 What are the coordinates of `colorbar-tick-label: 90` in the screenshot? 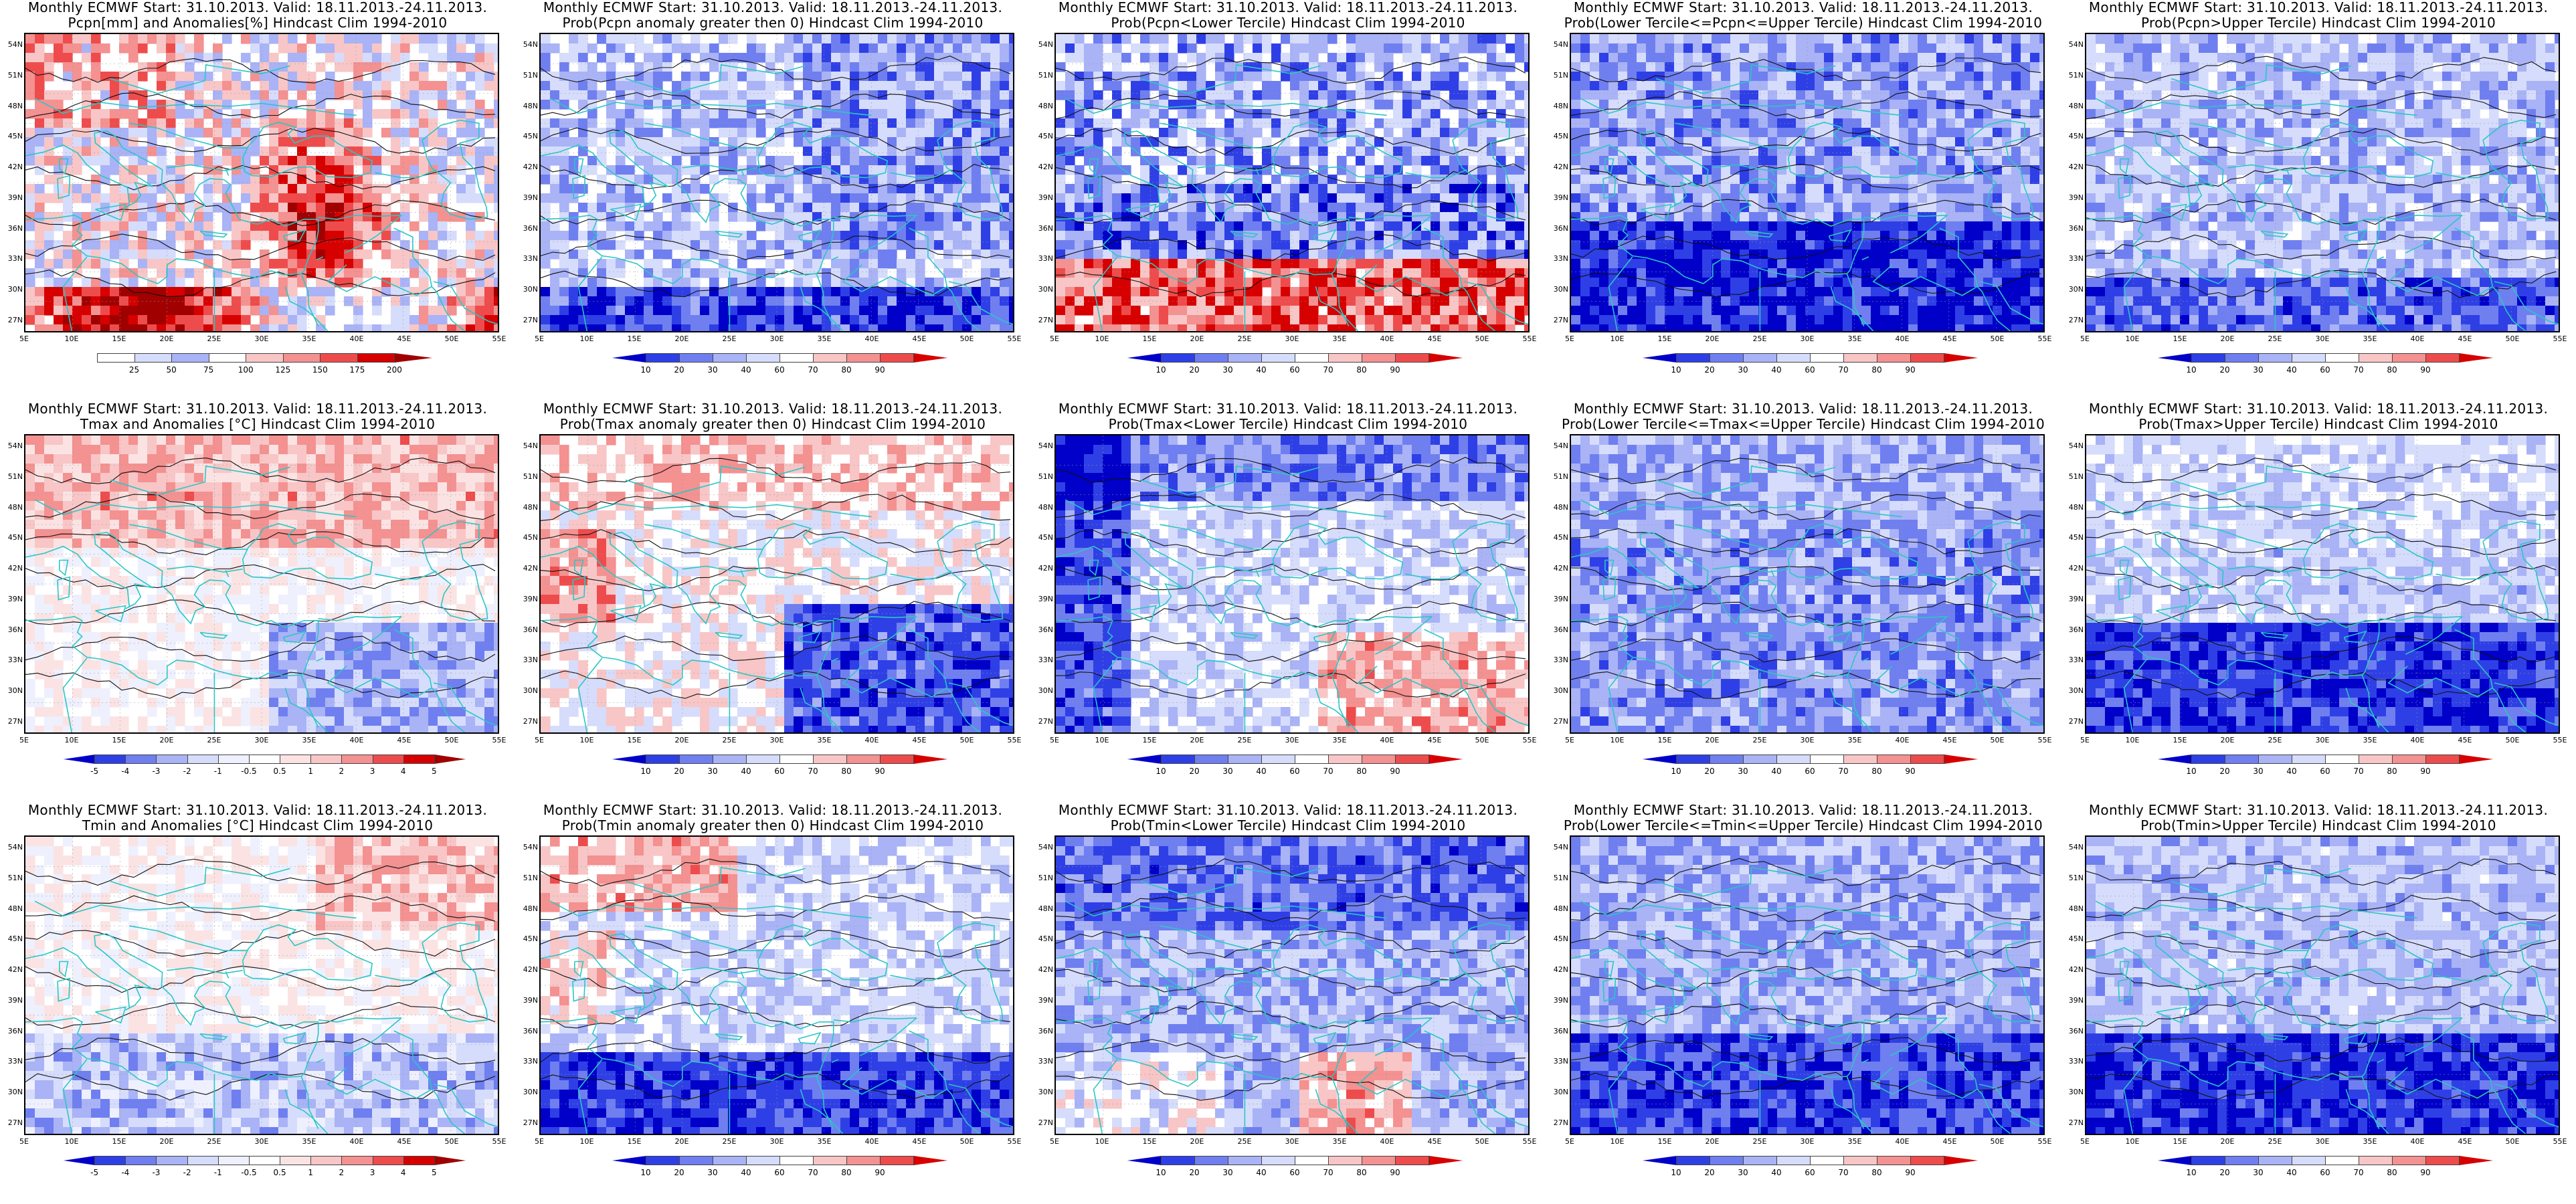 It's located at (2425, 370).